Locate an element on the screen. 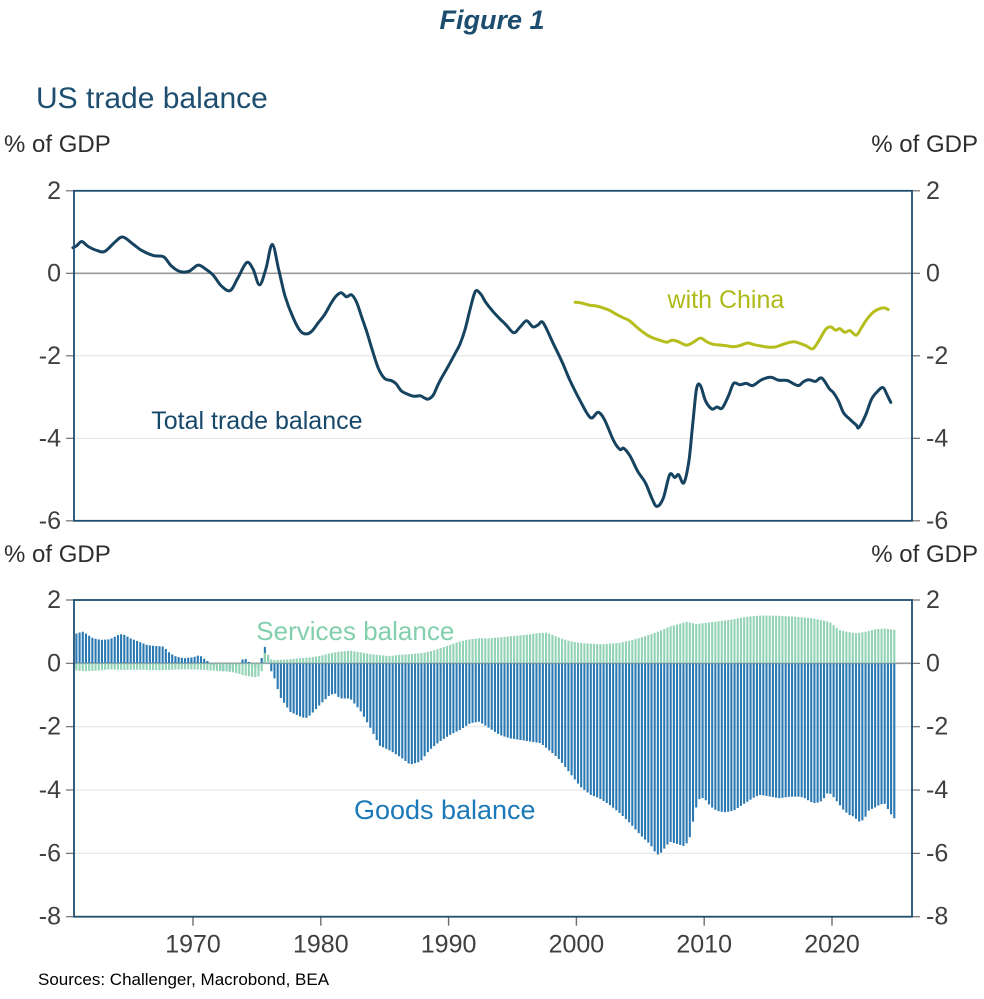 Image resolution: width=984 pixels, height=999 pixels. x-axis-label: 2010 is located at coordinates (704, 945).